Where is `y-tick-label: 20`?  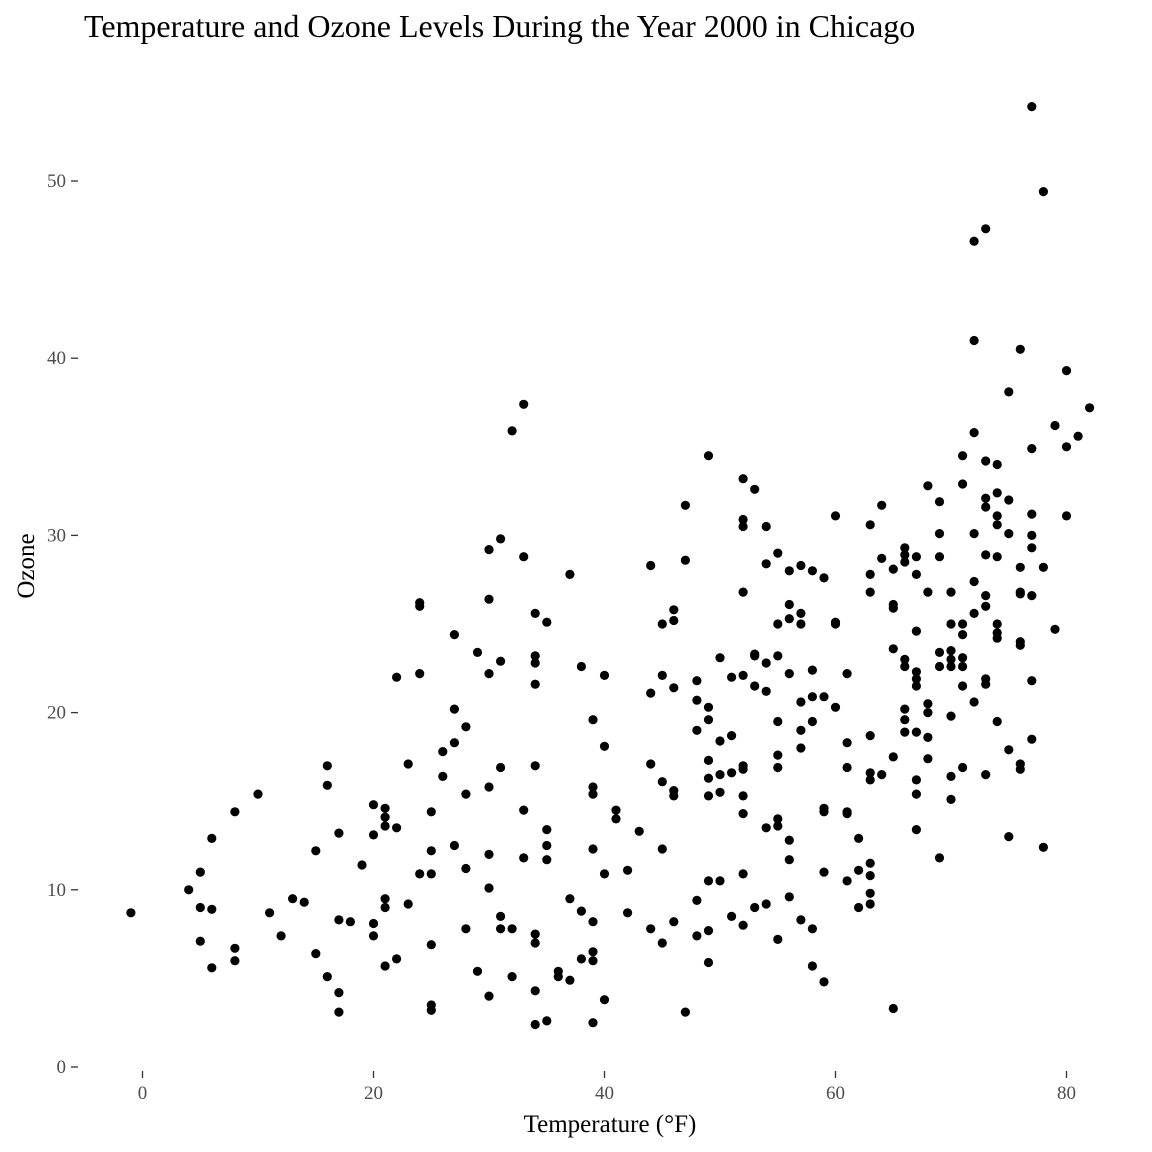 y-tick-label: 20 is located at coordinates (56, 713).